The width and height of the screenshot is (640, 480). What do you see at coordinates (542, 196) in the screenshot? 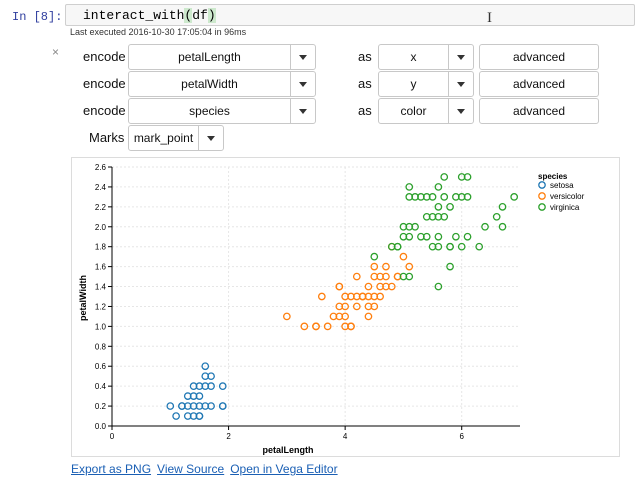
I see `legend-symbol-versicolor` at bounding box center [542, 196].